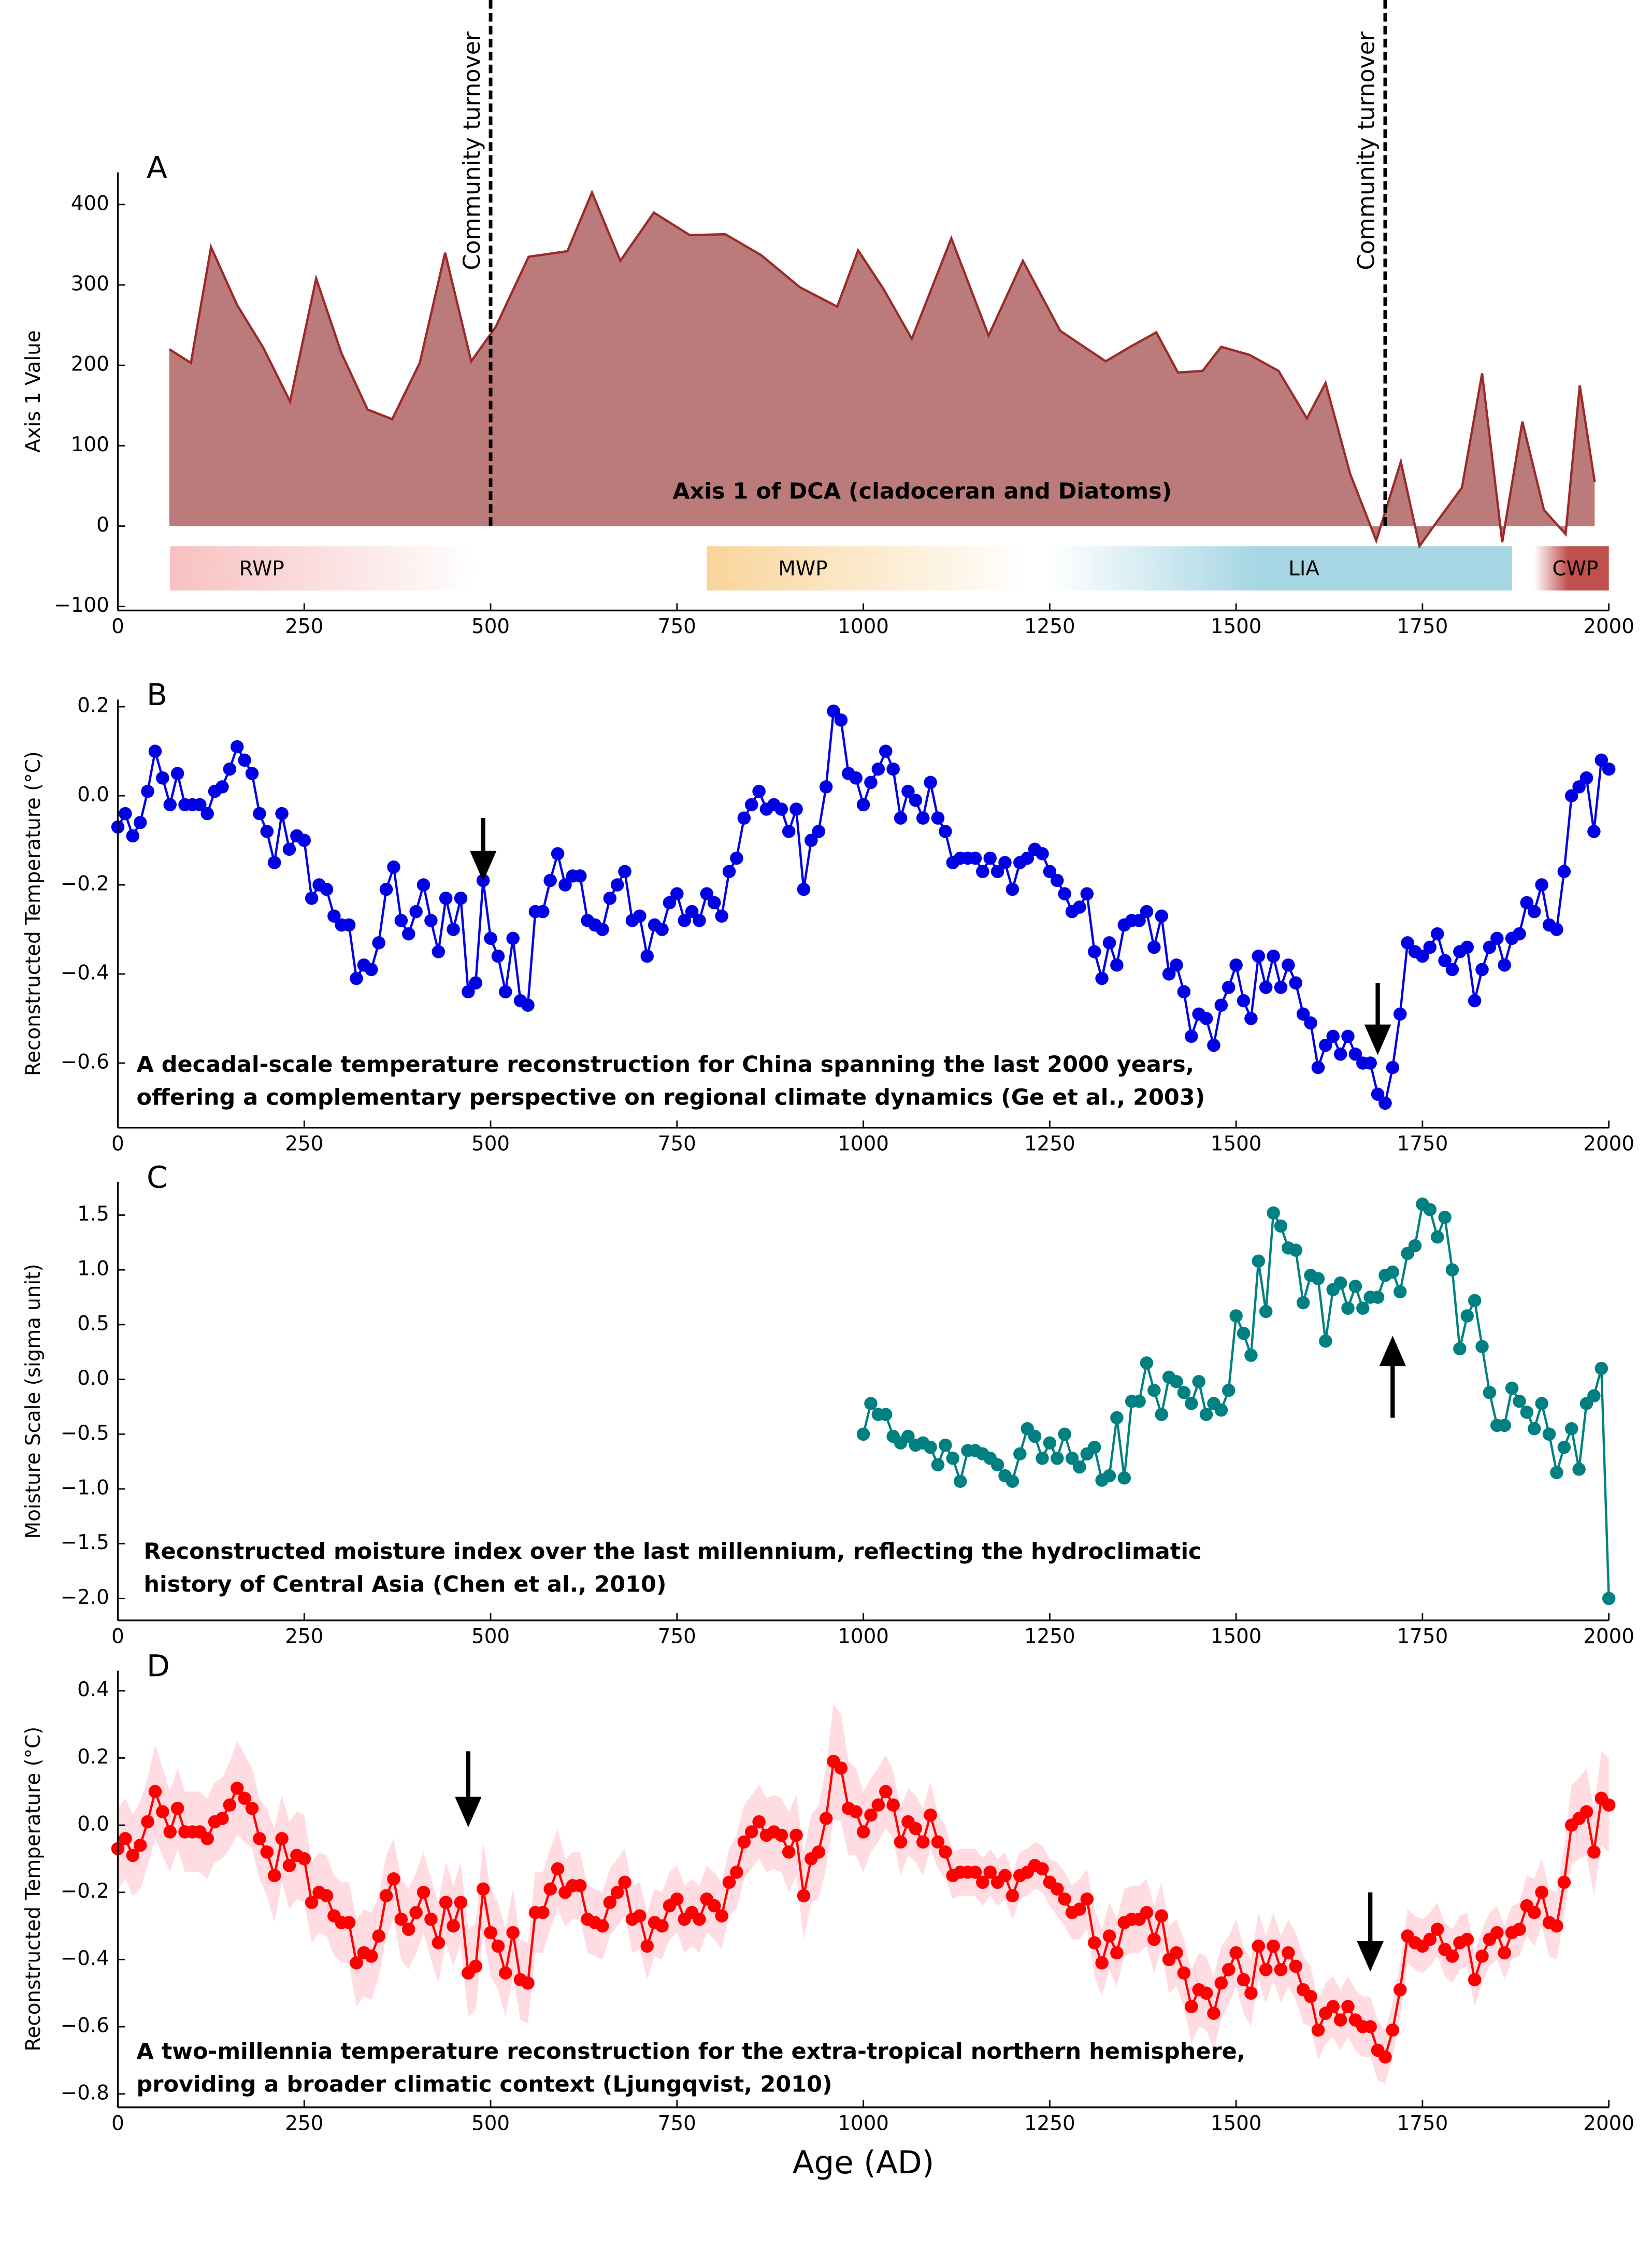  I want to click on period-label: CWP, so click(1575, 568).